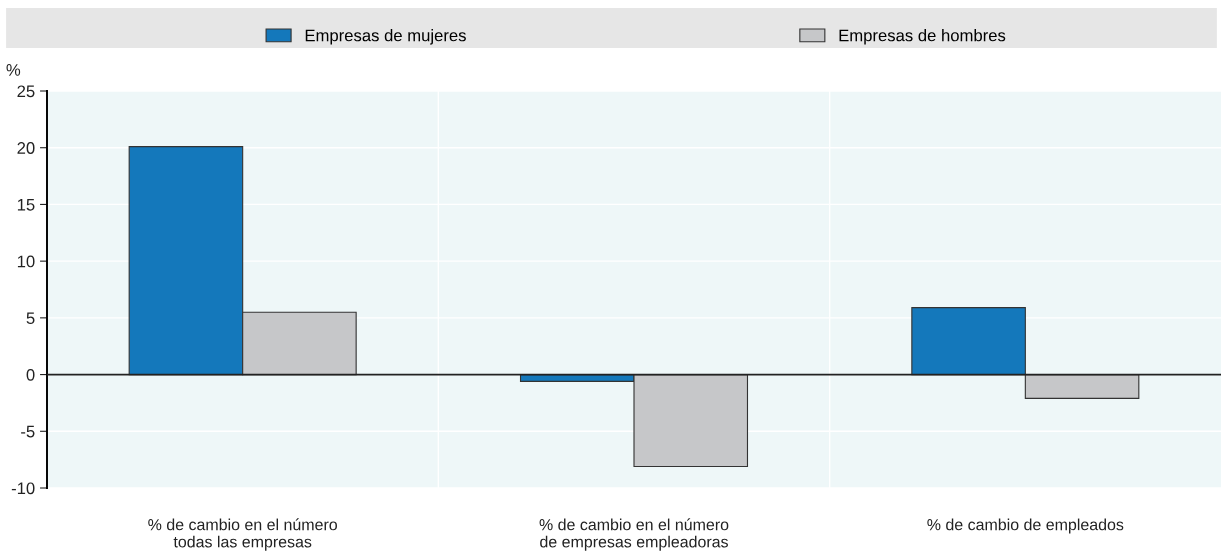 The width and height of the screenshot is (1223, 551). Describe the element at coordinates (385, 37) in the screenshot. I see `legend-label: Empresas de mujeres` at that location.